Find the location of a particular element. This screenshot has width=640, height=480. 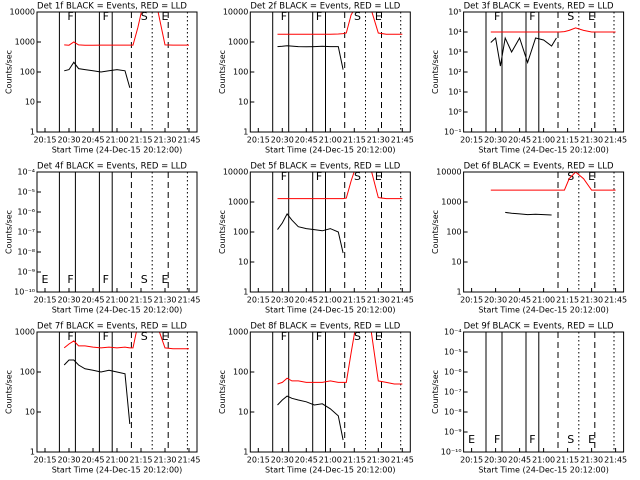

y-tick-label: 10⁴ is located at coordinates (454, 32).